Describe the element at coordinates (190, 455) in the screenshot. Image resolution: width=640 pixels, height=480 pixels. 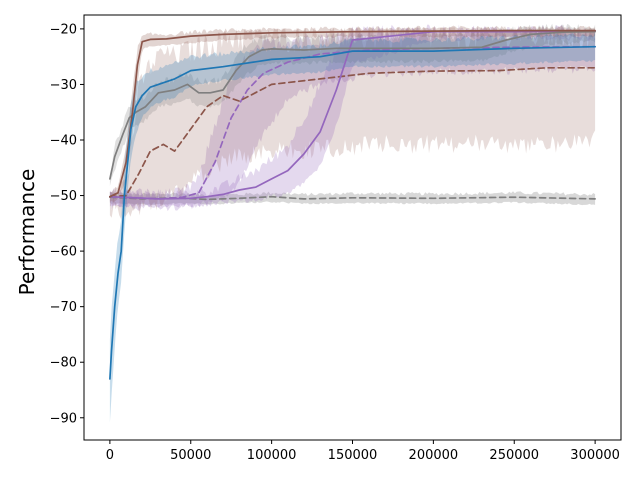
I see `x-tick-label: 50000` at that location.